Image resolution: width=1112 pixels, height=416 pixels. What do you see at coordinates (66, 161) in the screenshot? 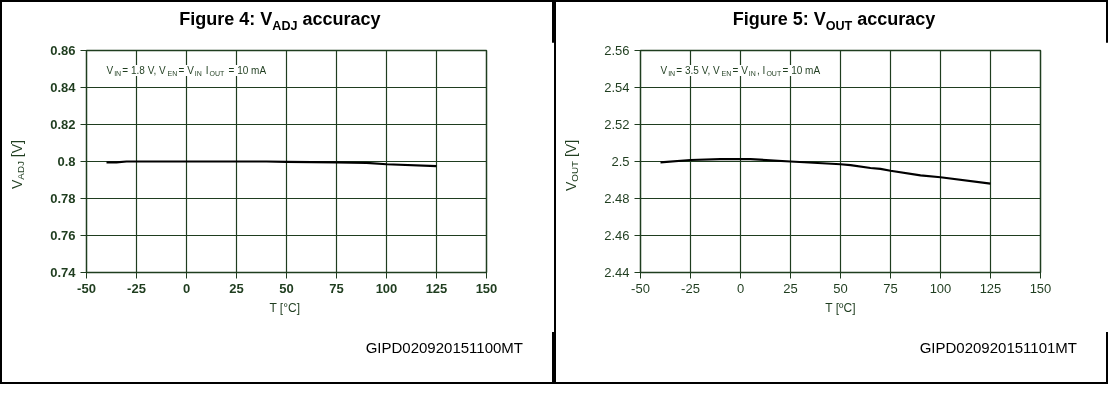
I see `y-tick-label: 0.8` at bounding box center [66, 161].